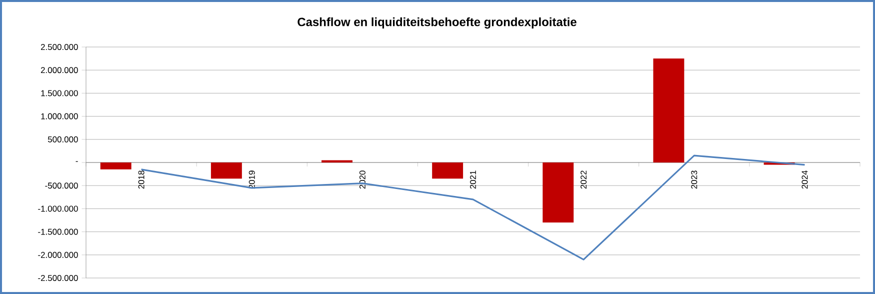 Image resolution: width=875 pixels, height=294 pixels. What do you see at coordinates (58, 255) in the screenshot?
I see `y-tick-label: -2.000.000` at bounding box center [58, 255].